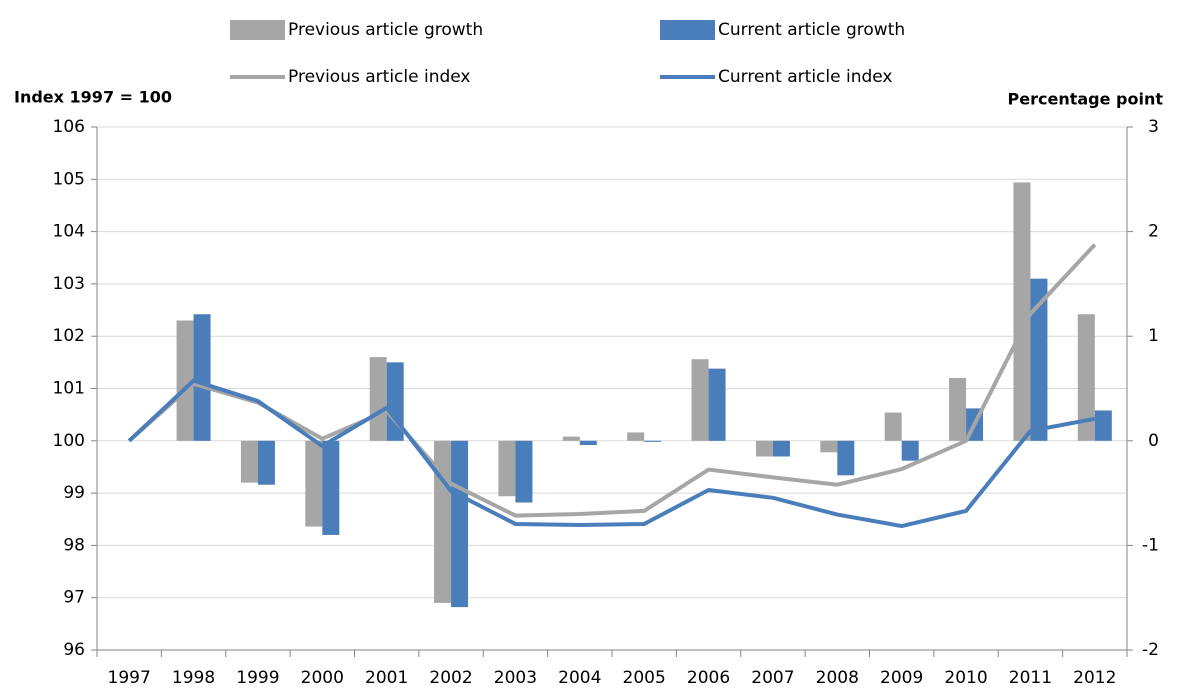  What do you see at coordinates (1153, 336) in the screenshot?
I see `y2-tick-label: 1` at bounding box center [1153, 336].